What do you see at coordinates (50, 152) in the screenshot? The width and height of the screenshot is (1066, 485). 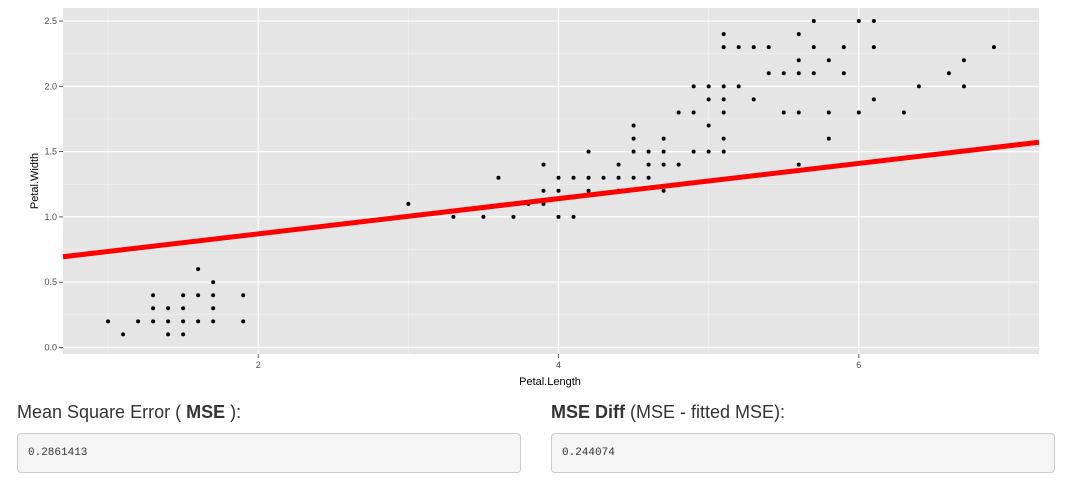 I see `y-tick-label: 1.5` at bounding box center [50, 152].